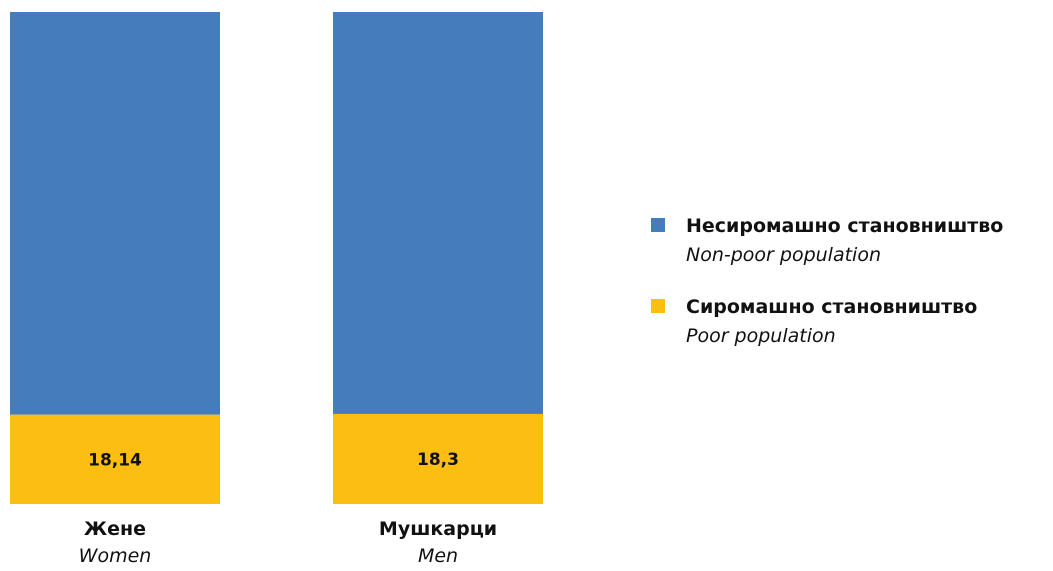  I want to click on legend-label-poor: Сиромашно становништво, so click(831, 307).